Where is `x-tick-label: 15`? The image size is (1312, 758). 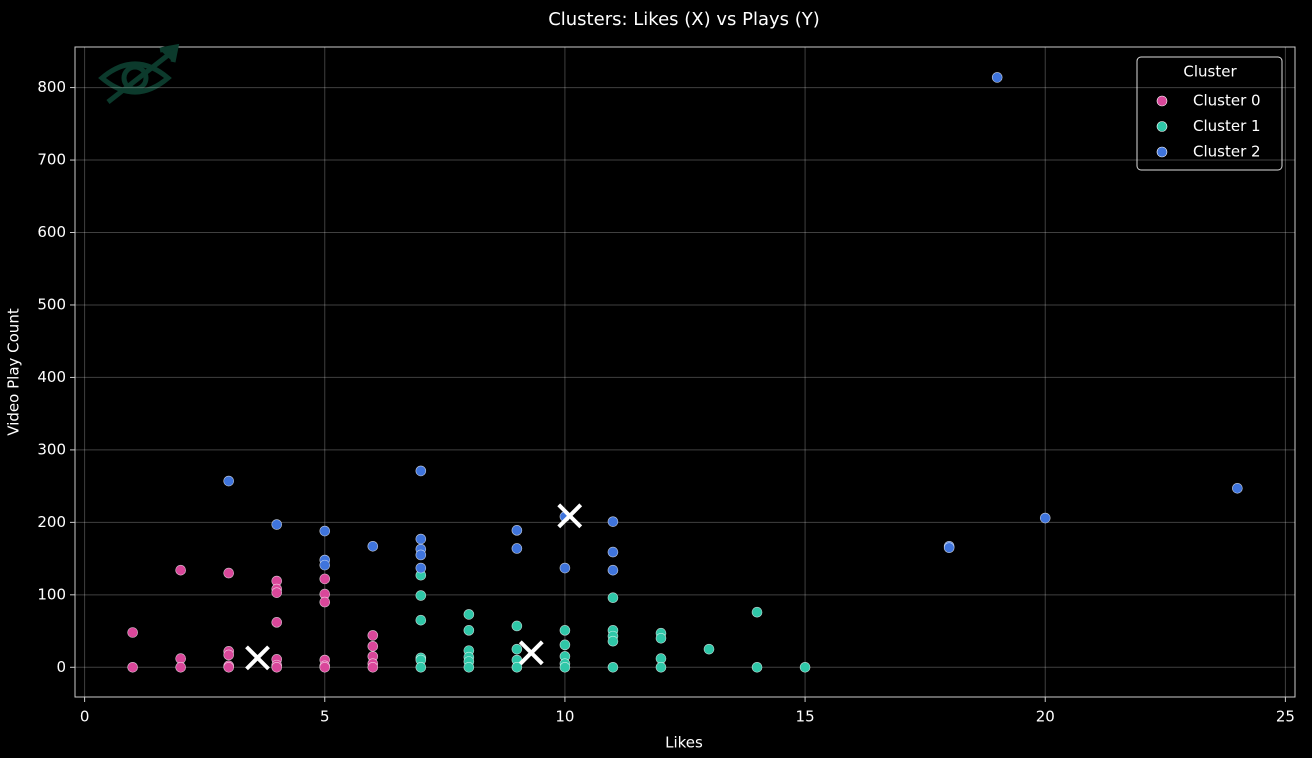
x-tick-label: 15 is located at coordinates (805, 717).